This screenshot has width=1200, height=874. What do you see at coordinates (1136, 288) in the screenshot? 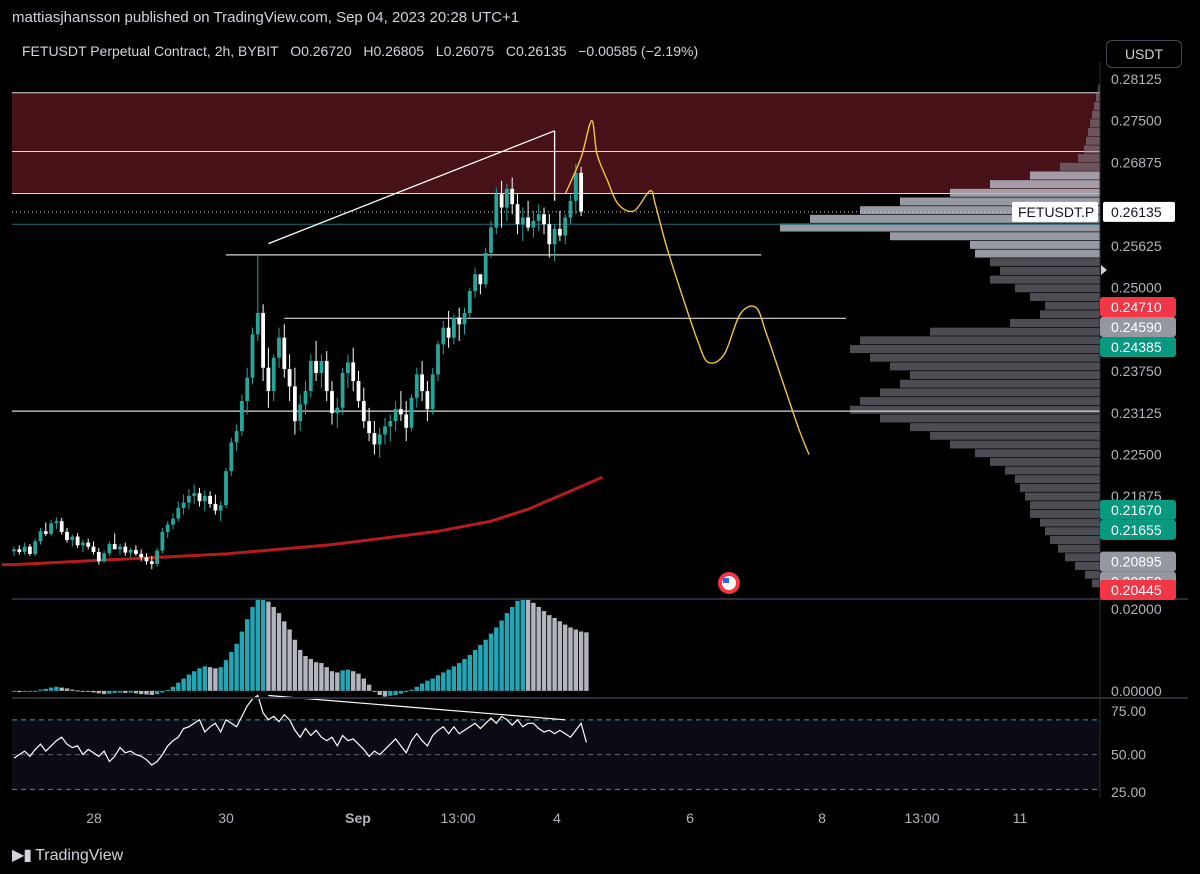
I see `price-tick-4: 0.25000` at bounding box center [1136, 288].